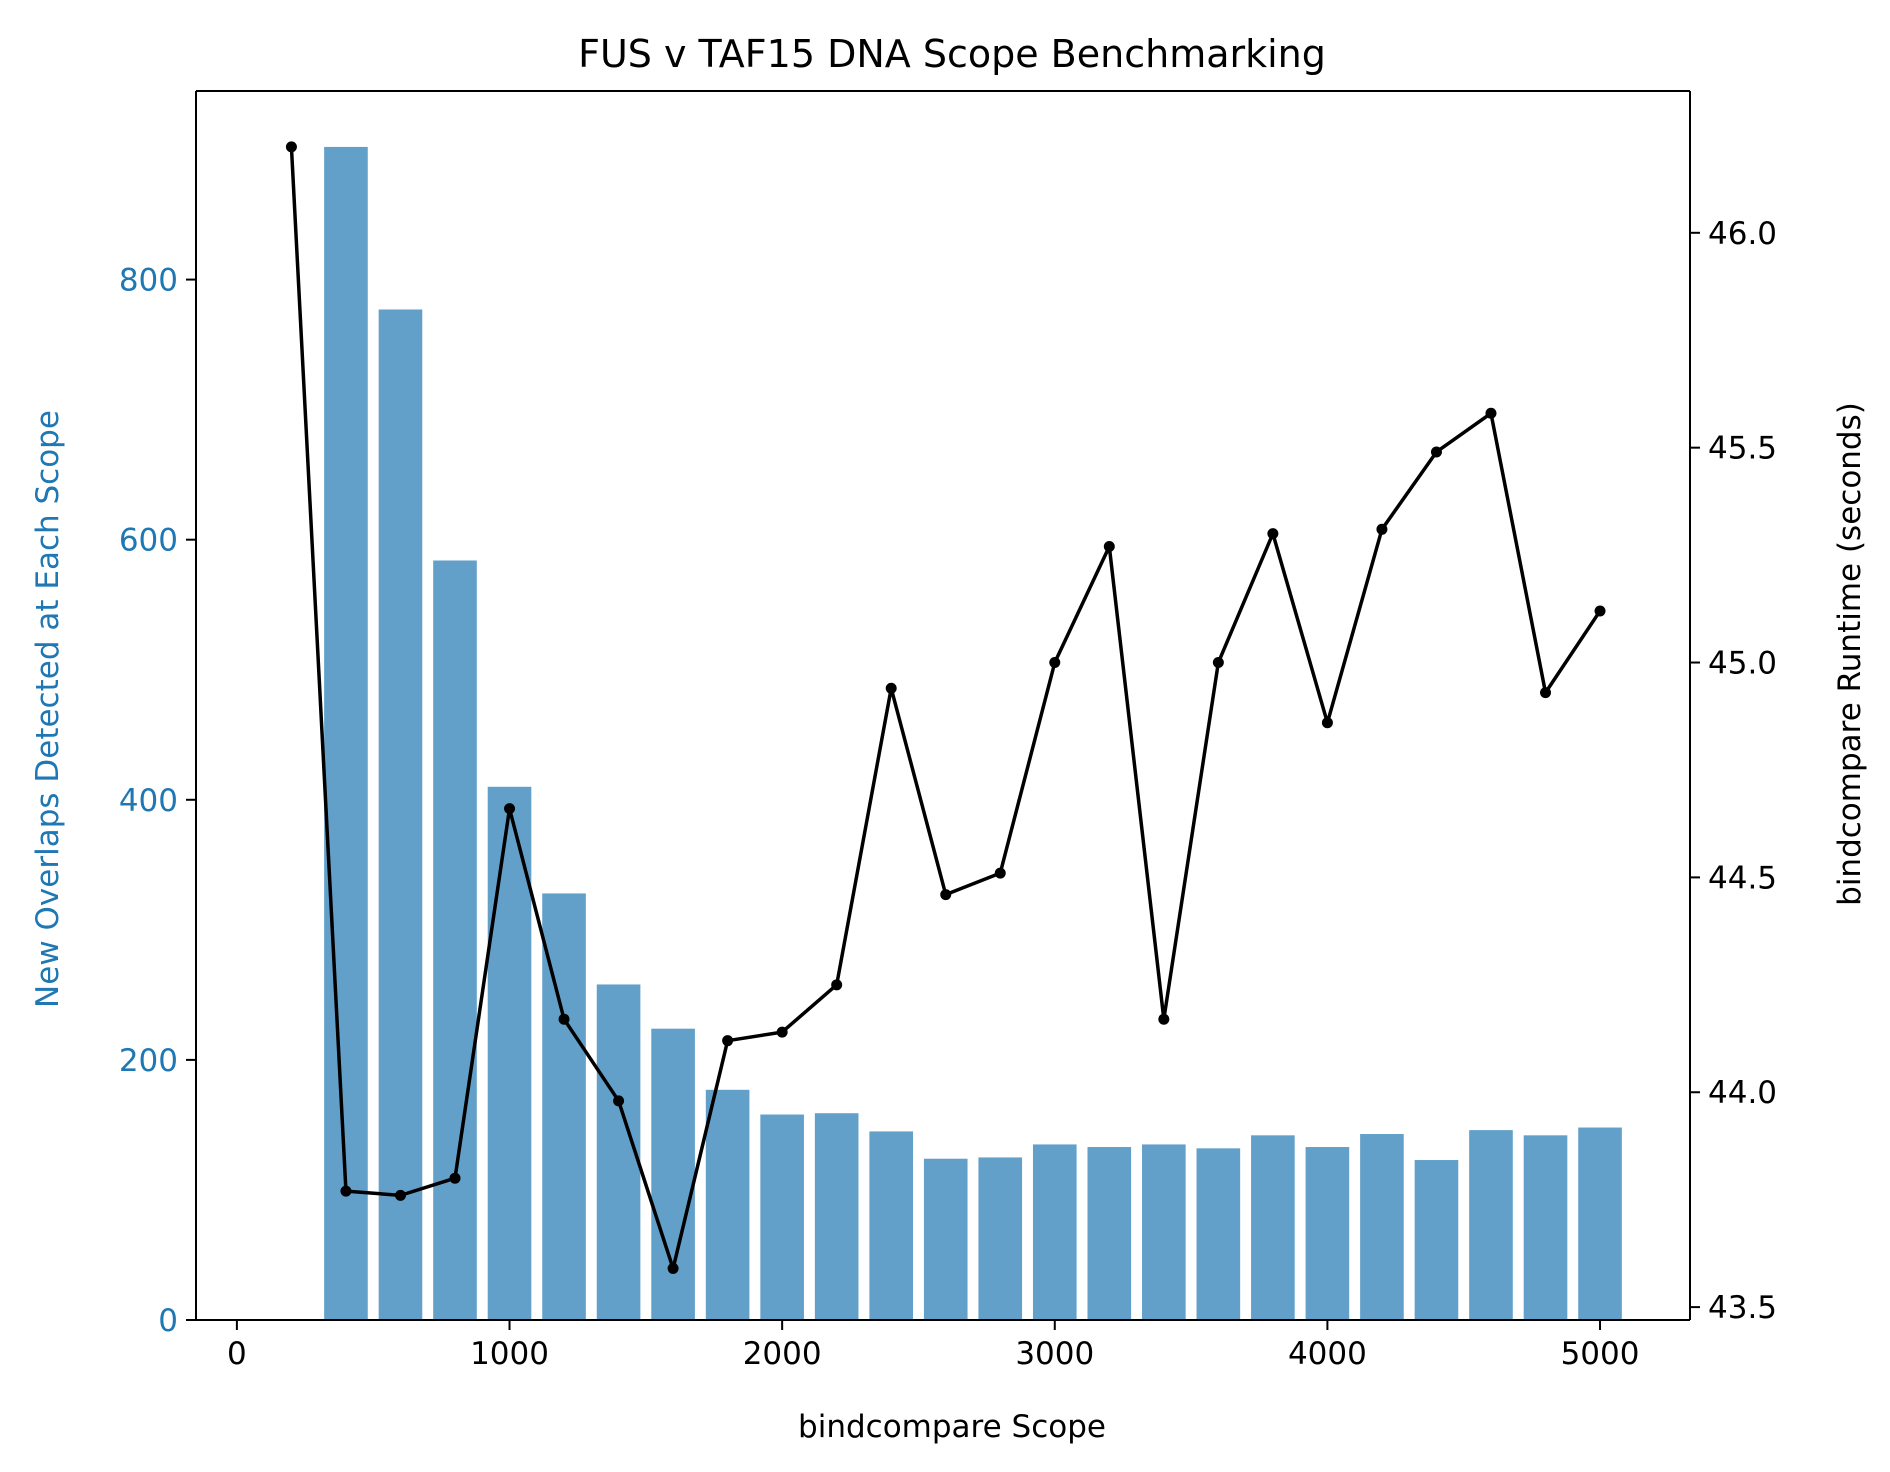 This screenshot has width=1890, height=1472. Describe the element at coordinates (782, 1354) in the screenshot. I see `x-tick-label: 2000` at that location.